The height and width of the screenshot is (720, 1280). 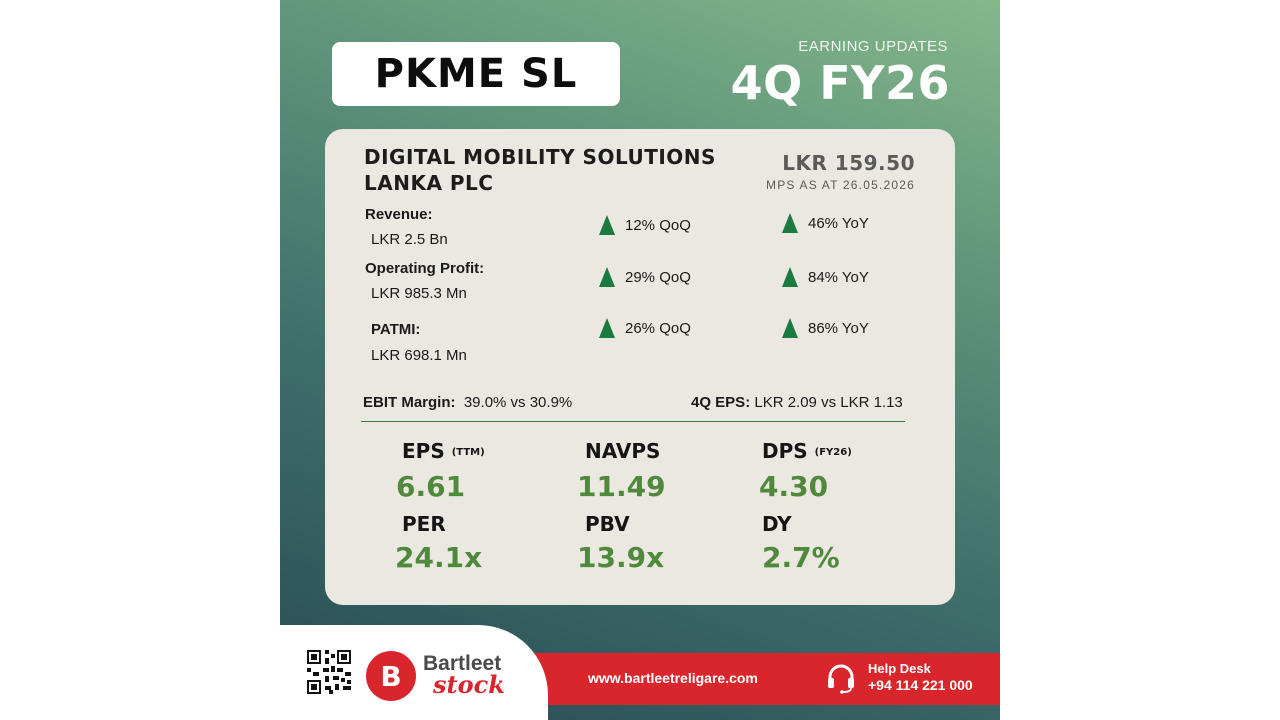 I want to click on patmi-yoy: 86% YoY, so click(x=825, y=328).